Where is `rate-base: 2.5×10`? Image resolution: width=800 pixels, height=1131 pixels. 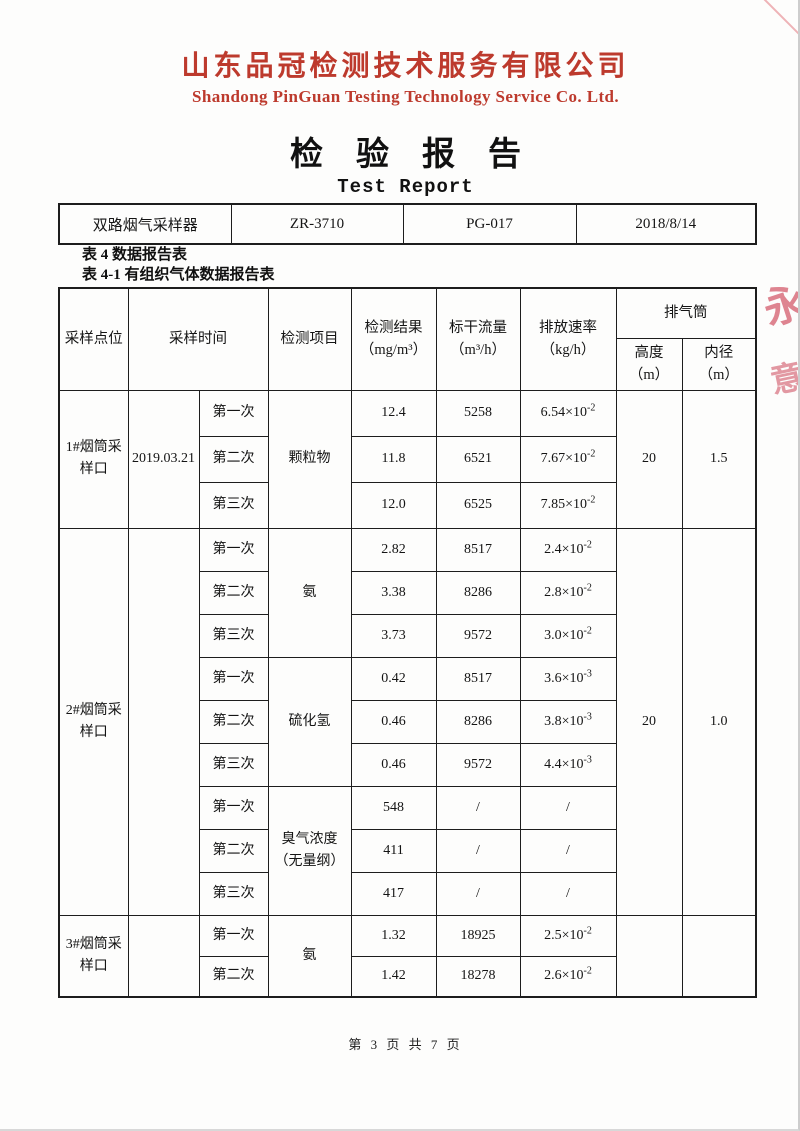 rate-base: 2.5×10 is located at coordinates (564, 935).